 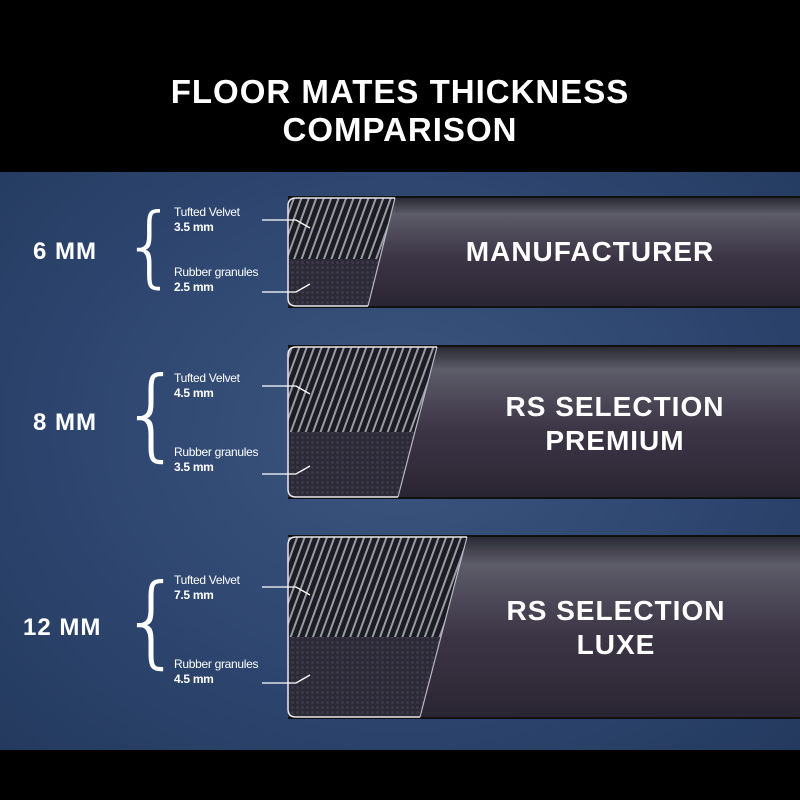 What do you see at coordinates (194, 595) in the screenshot?
I see `top-layer-thickness: 7.5 mm` at bounding box center [194, 595].